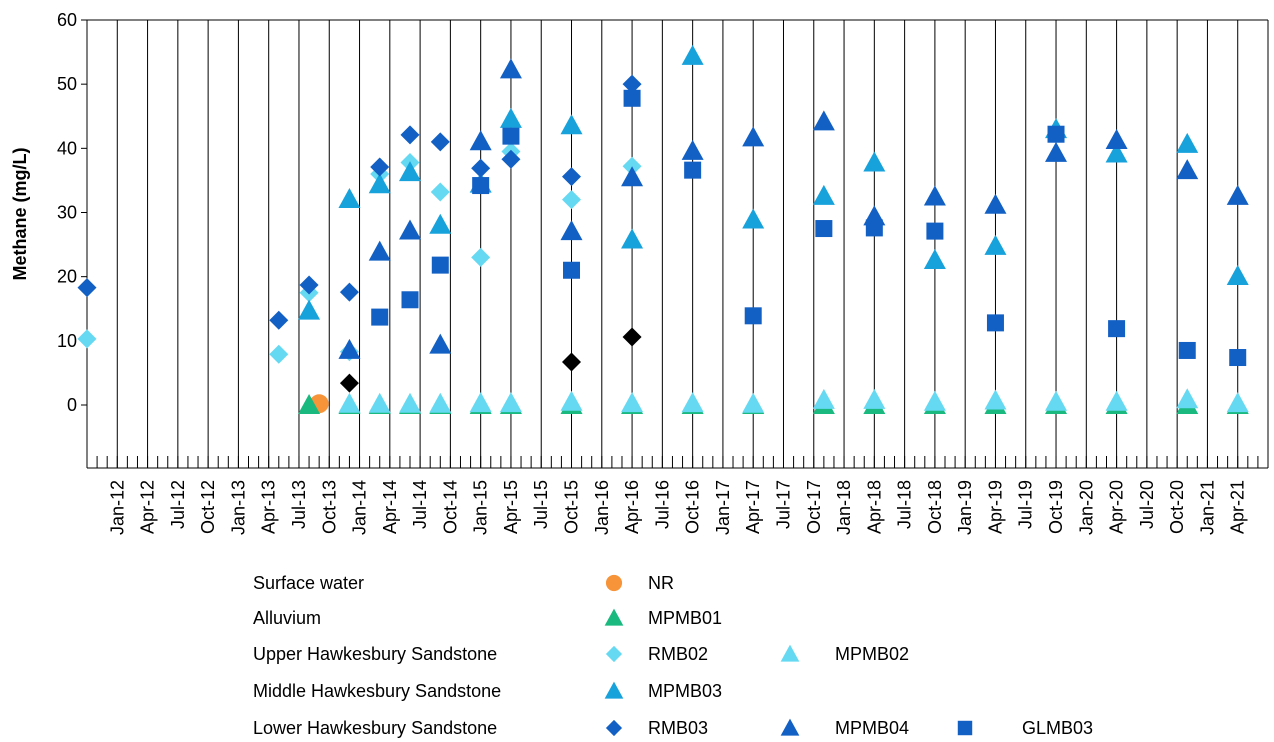 The height and width of the screenshot is (742, 1274). Describe the element at coordinates (814, 507) in the screenshot. I see `x-tick-label: Oct-17` at that location.